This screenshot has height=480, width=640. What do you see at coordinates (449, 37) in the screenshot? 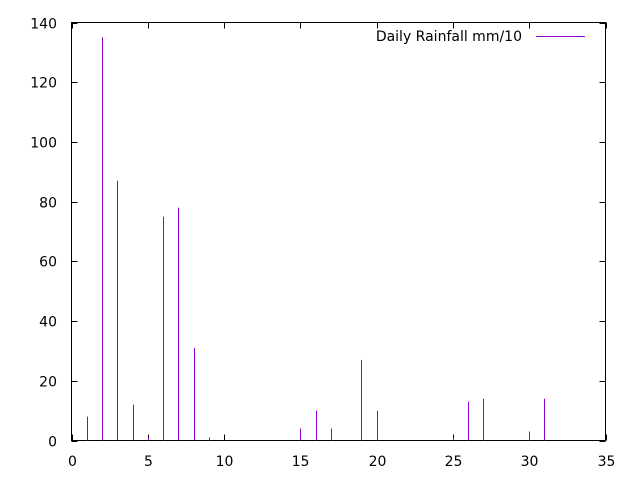
I see `legend-label: Daily Rainfall mm/10` at bounding box center [449, 37].